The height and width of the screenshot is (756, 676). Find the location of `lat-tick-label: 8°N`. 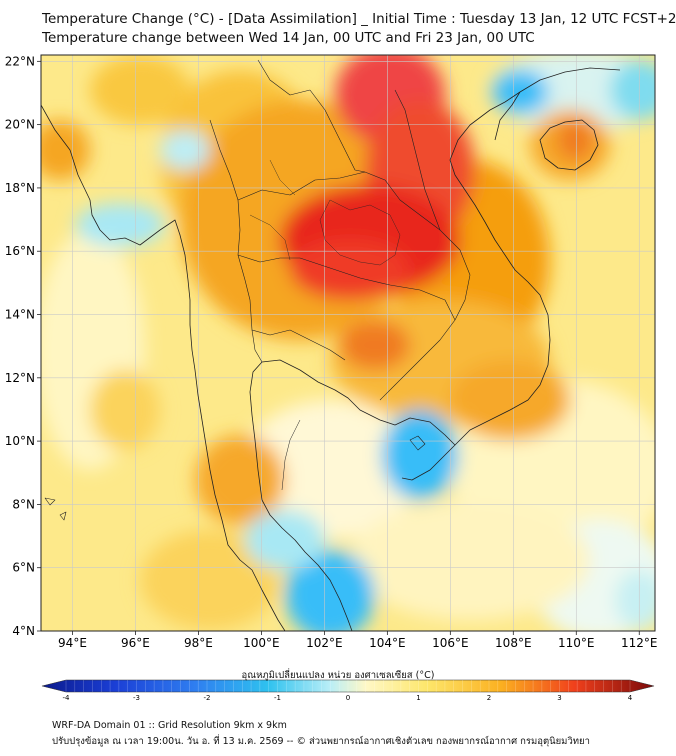

lat-tick-label: 8°N is located at coordinates (23, 504).